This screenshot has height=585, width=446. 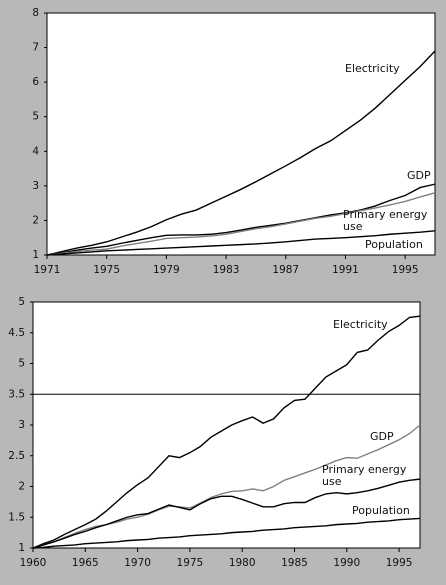 What do you see at coordinates (33, 563) in the screenshot?
I see `x-tick-label: 1960` at bounding box center [33, 563].